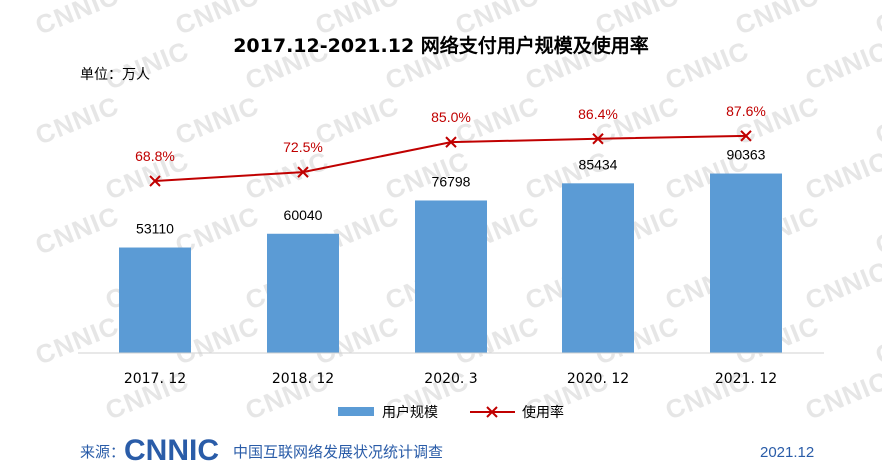 Image resolution: width=882 pixels, height=472 pixels. What do you see at coordinates (450, 158) in the screenshot?
I see `rate-series` at bounding box center [450, 158].